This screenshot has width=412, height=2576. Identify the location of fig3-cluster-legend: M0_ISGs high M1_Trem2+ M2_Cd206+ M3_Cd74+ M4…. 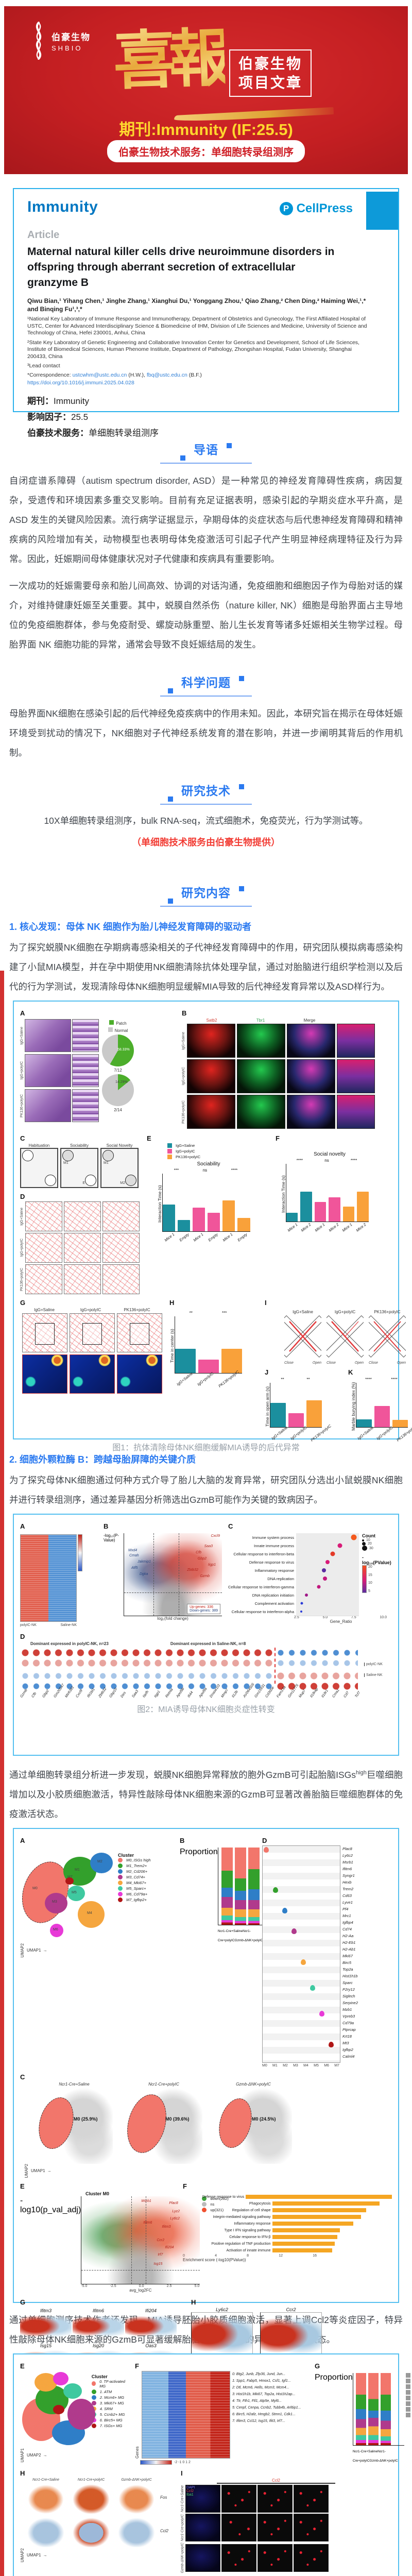
(135, 1879).